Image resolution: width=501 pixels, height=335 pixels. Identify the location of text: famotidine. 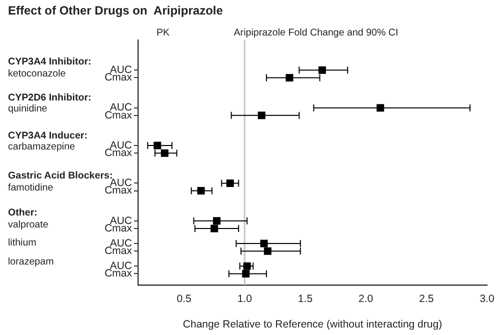
(31, 188).